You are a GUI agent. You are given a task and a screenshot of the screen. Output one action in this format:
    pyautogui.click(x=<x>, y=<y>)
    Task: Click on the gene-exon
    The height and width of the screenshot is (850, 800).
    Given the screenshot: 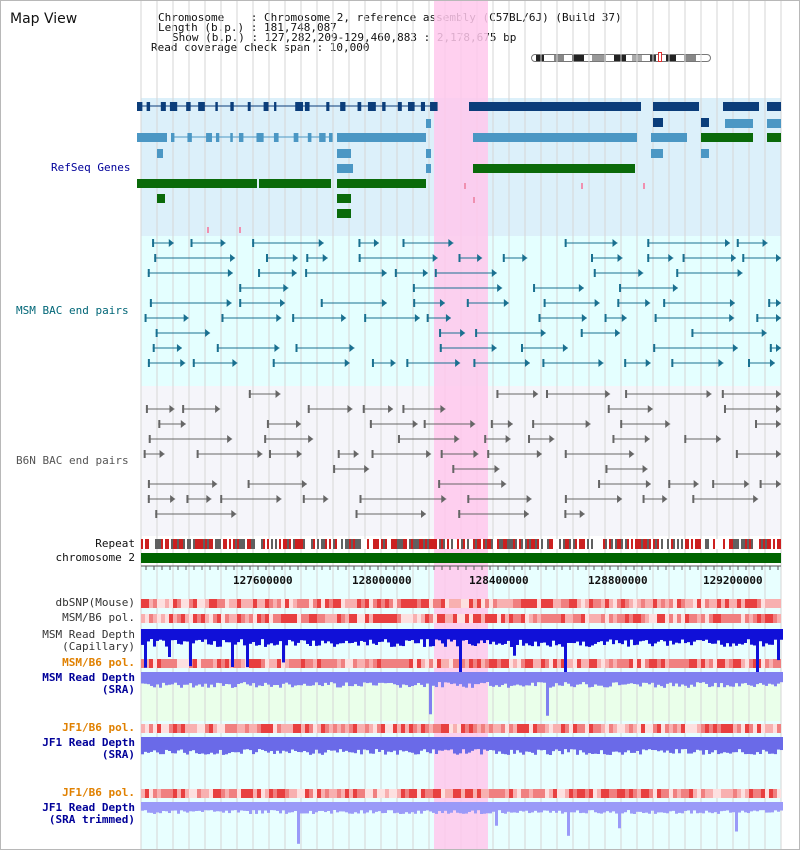 What is the action you would take?
    pyautogui.click(x=201, y=106)
    